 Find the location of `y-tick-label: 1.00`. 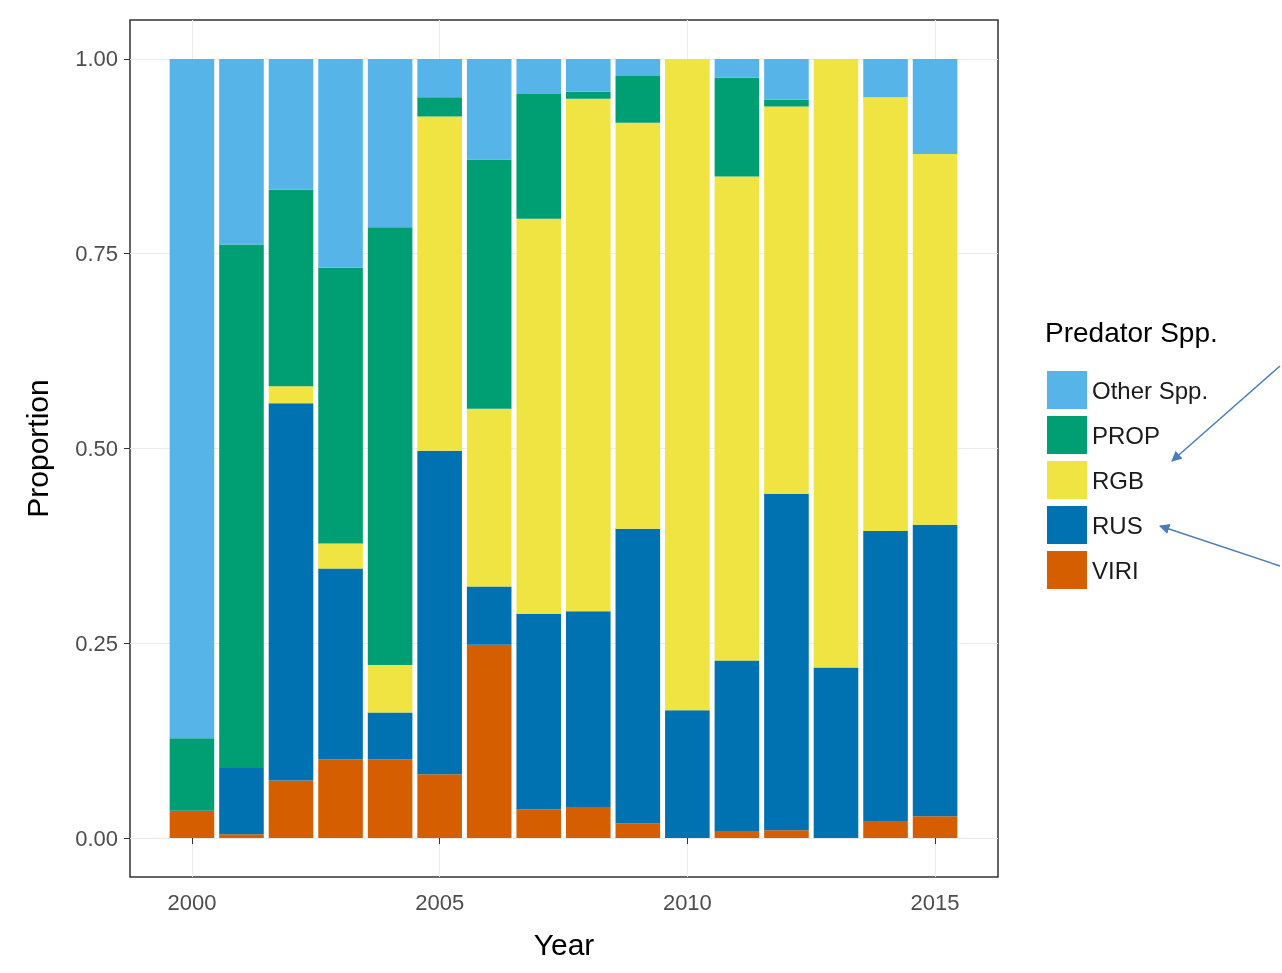

y-tick-label: 1.00 is located at coordinates (96, 59).